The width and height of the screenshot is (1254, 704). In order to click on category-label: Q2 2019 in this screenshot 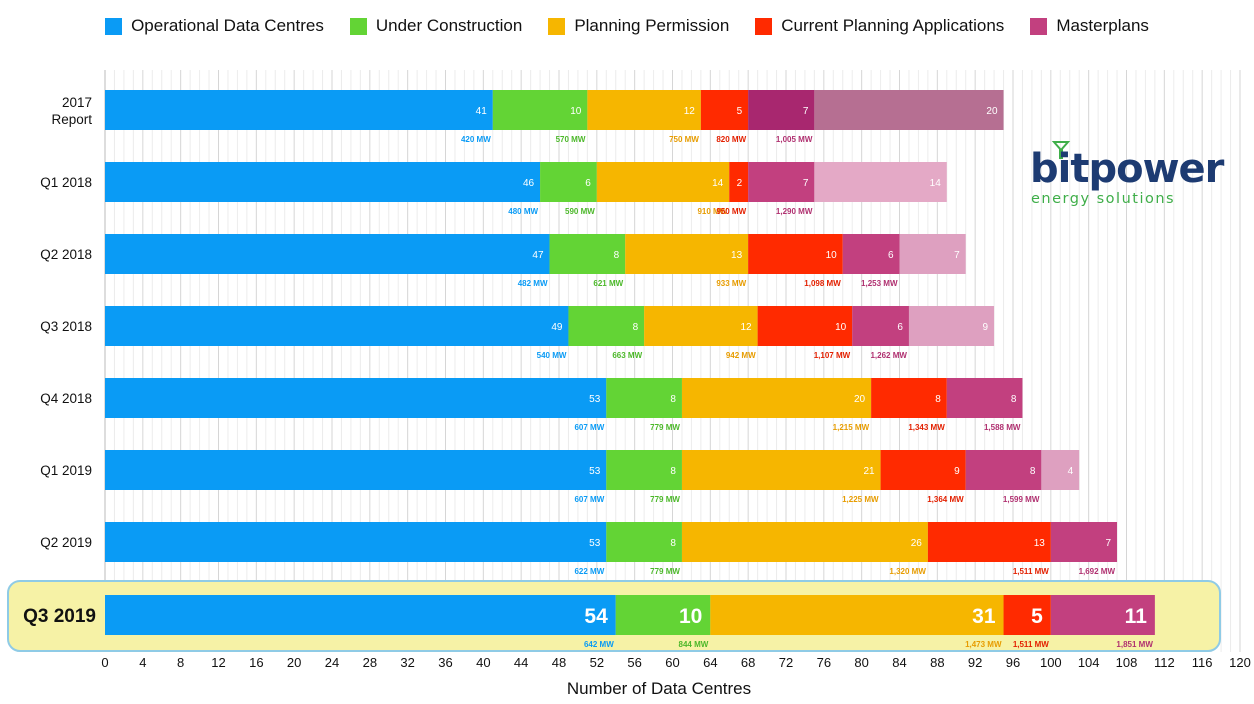, I will do `click(66, 542)`.